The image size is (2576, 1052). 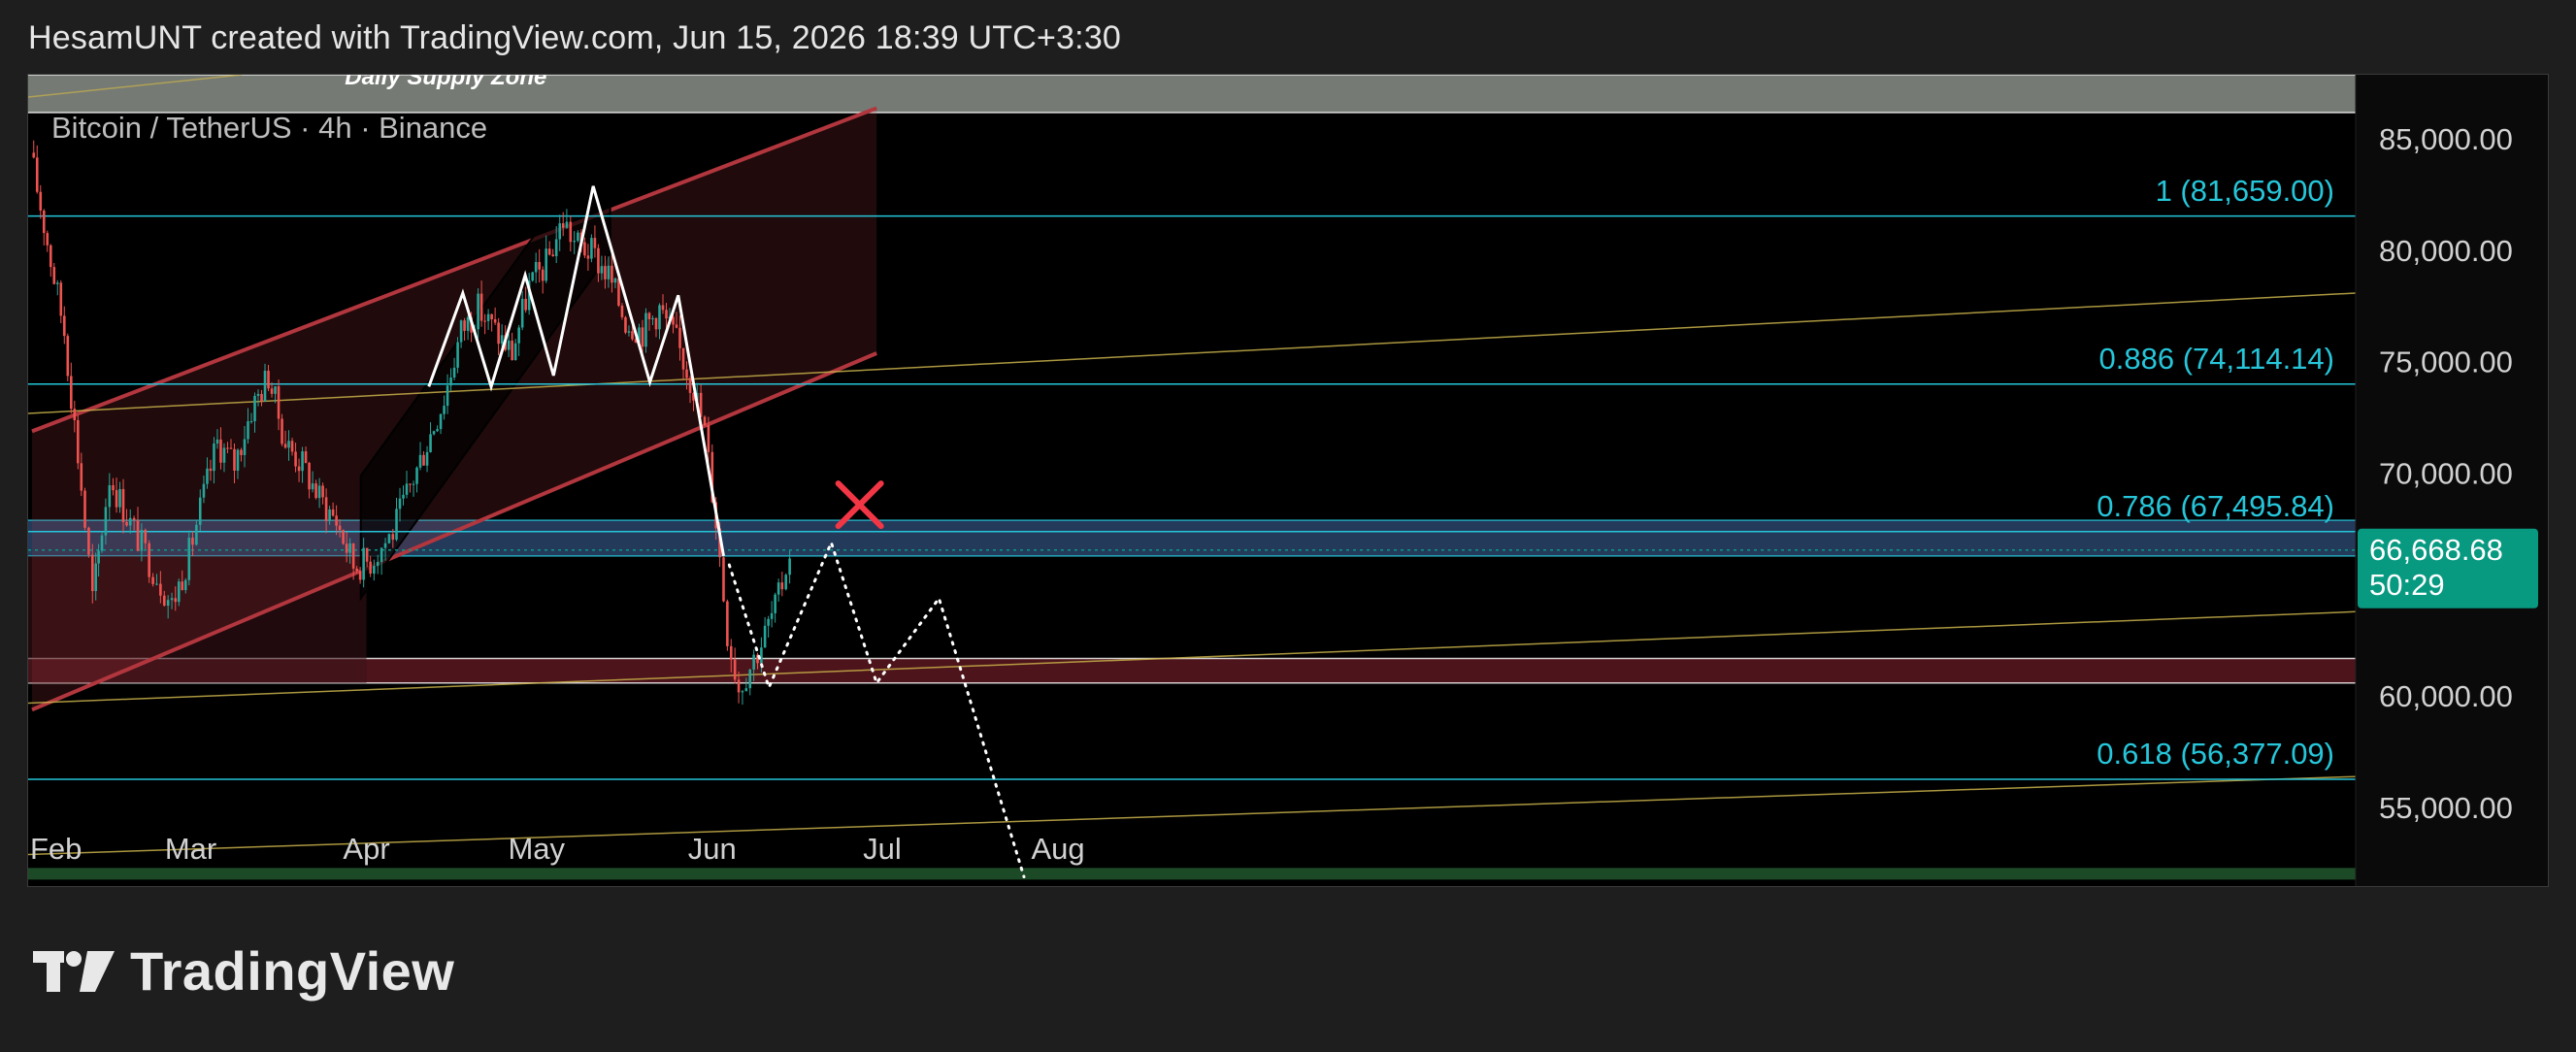 What do you see at coordinates (2436, 550) in the screenshot?
I see `price-badge-value: 66,668.68` at bounding box center [2436, 550].